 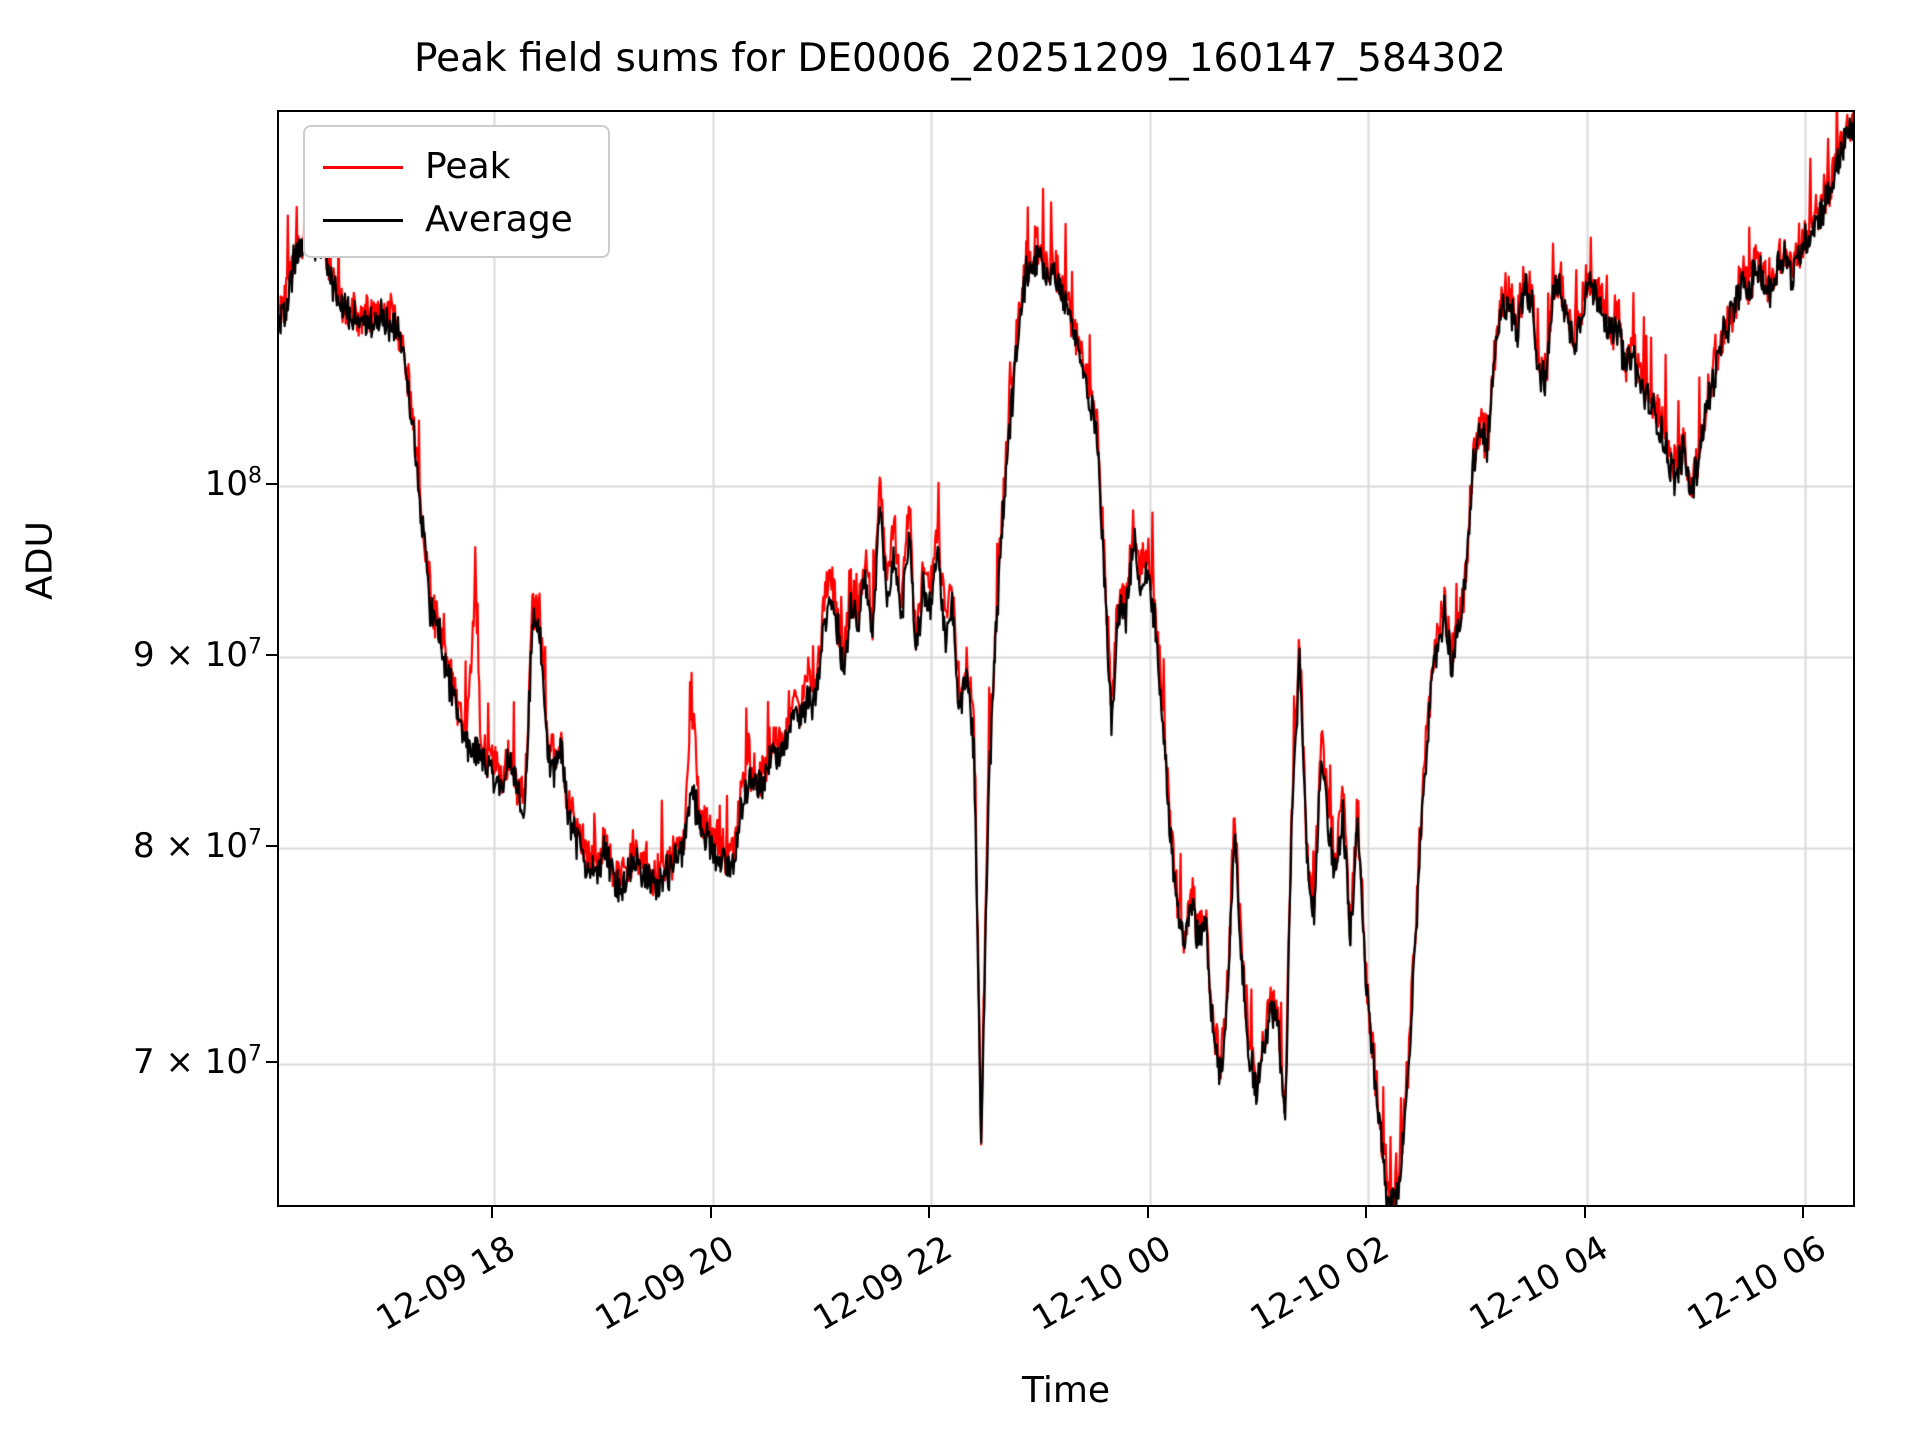 I want to click on y-tick-label: 9 × 107, so click(x=197, y=654).